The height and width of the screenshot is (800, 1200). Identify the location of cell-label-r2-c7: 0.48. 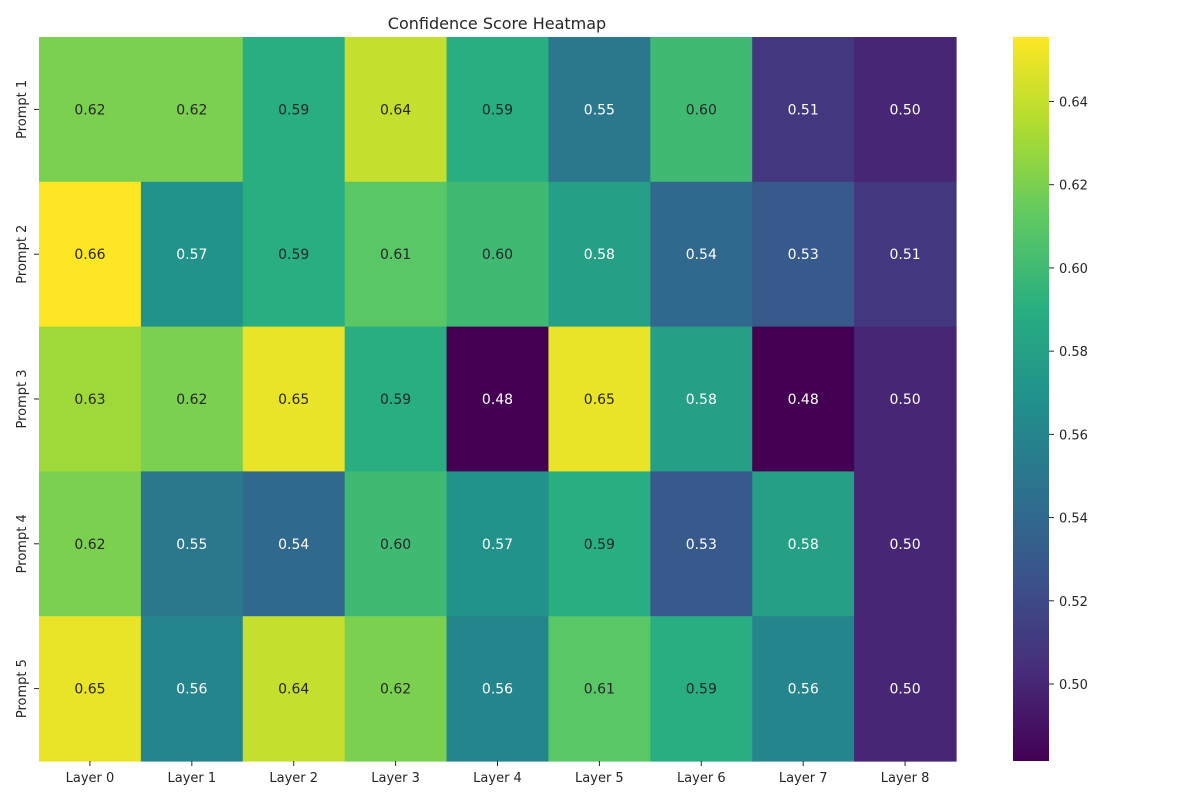
(803, 400).